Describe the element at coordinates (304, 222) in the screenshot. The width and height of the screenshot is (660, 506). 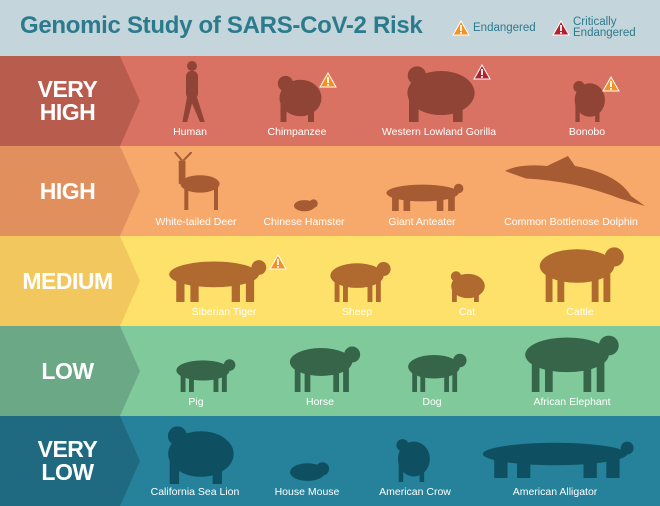
I see `animal-label: Chinese Hamster` at that location.